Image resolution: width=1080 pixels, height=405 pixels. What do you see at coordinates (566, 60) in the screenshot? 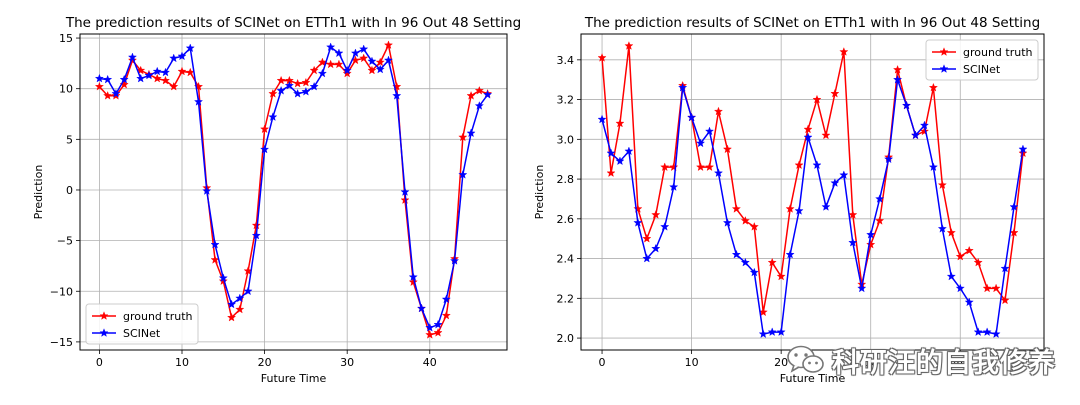
I see `y-tick-label: 3.4` at bounding box center [566, 60].